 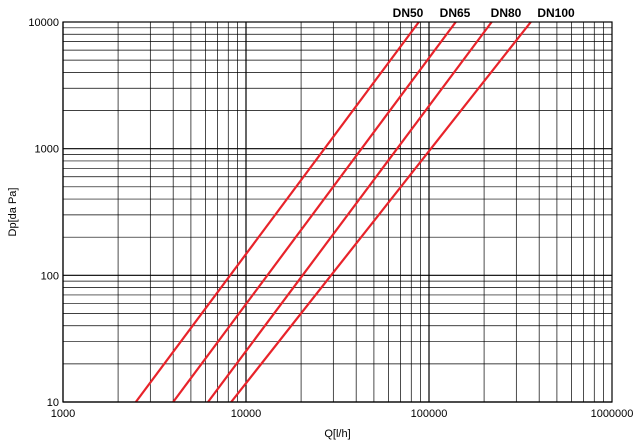 I want to click on x-axis-label: Q[l/h], so click(x=337, y=434).